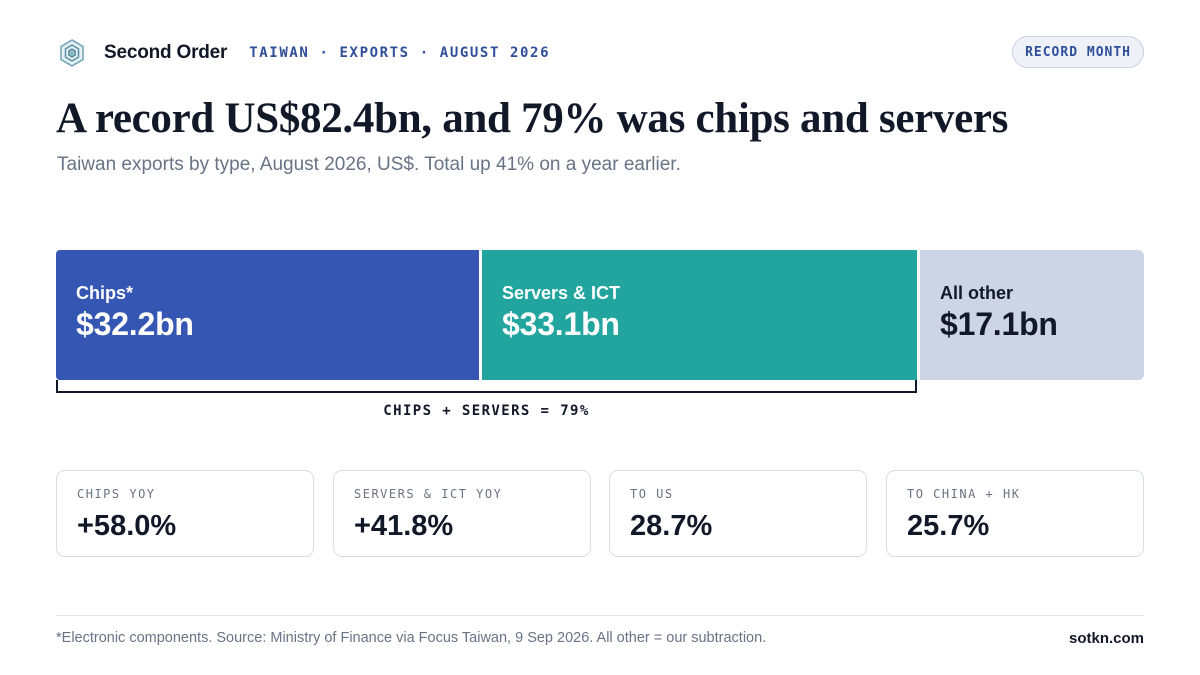 The image size is (1200, 675). I want to click on stat-card-to-china-hk: TO CHINA + HK 25.7%, so click(1015, 513).